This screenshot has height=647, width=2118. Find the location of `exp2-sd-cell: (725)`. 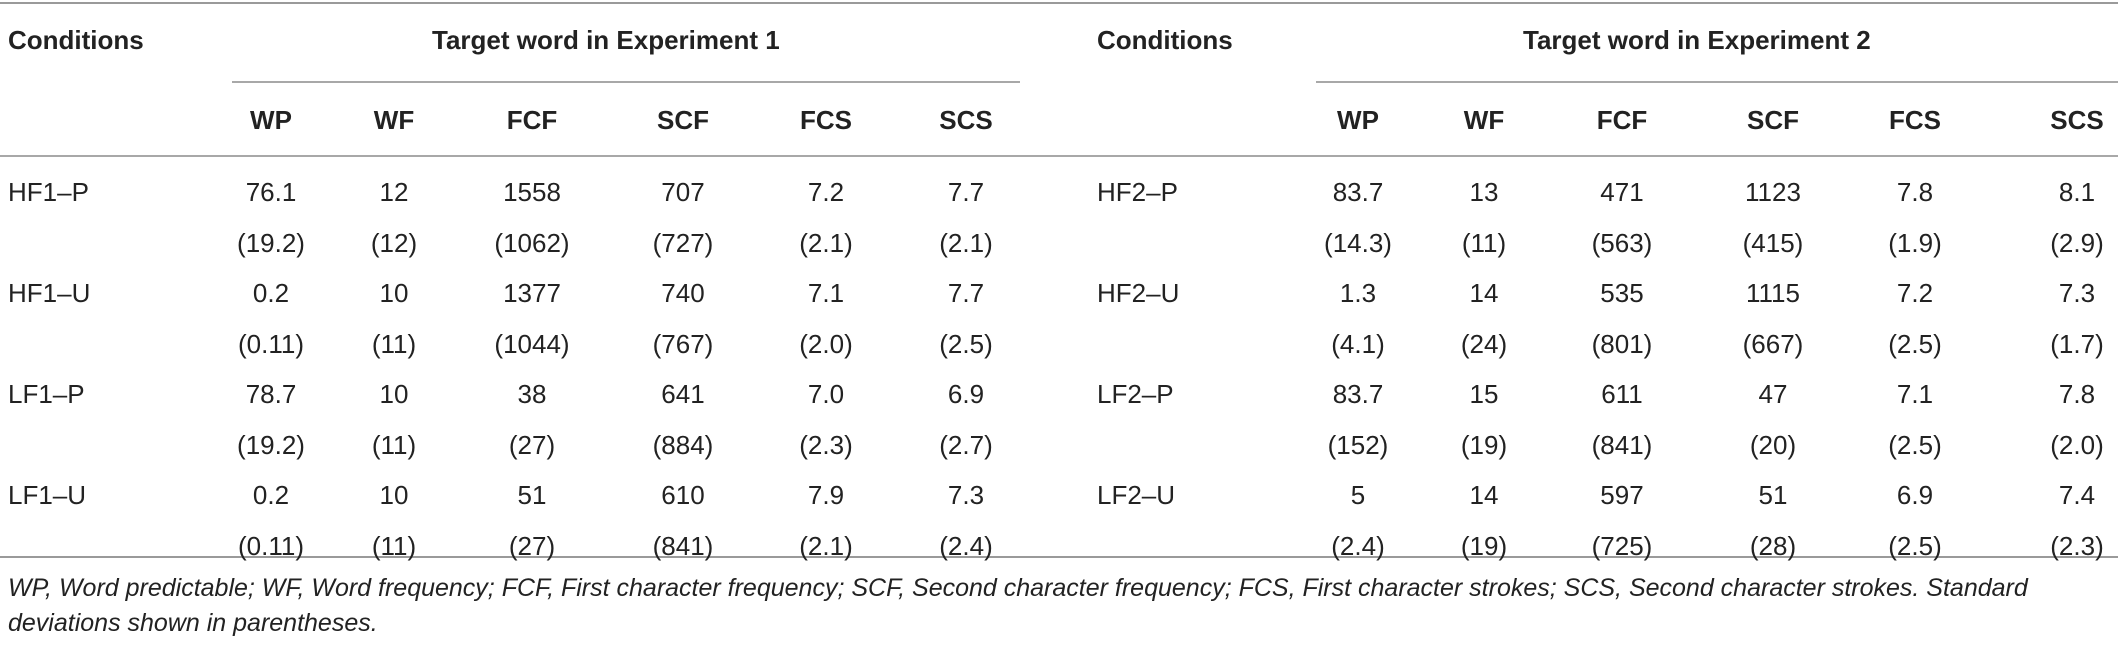

exp2-sd-cell: (725) is located at coordinates (1622, 546).